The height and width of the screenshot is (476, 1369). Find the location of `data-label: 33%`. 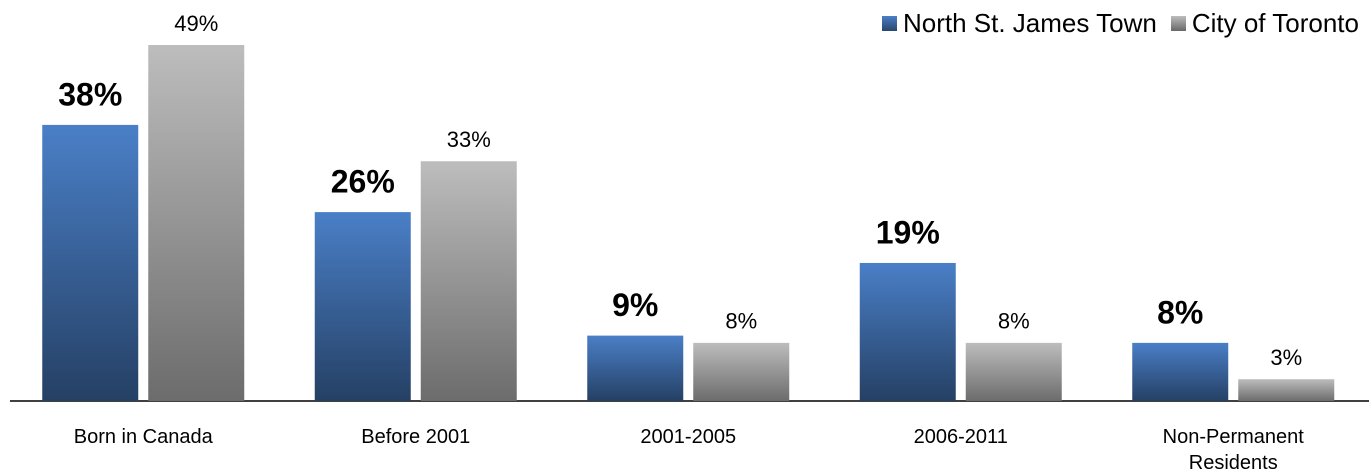

data-label: 33% is located at coordinates (469, 139).